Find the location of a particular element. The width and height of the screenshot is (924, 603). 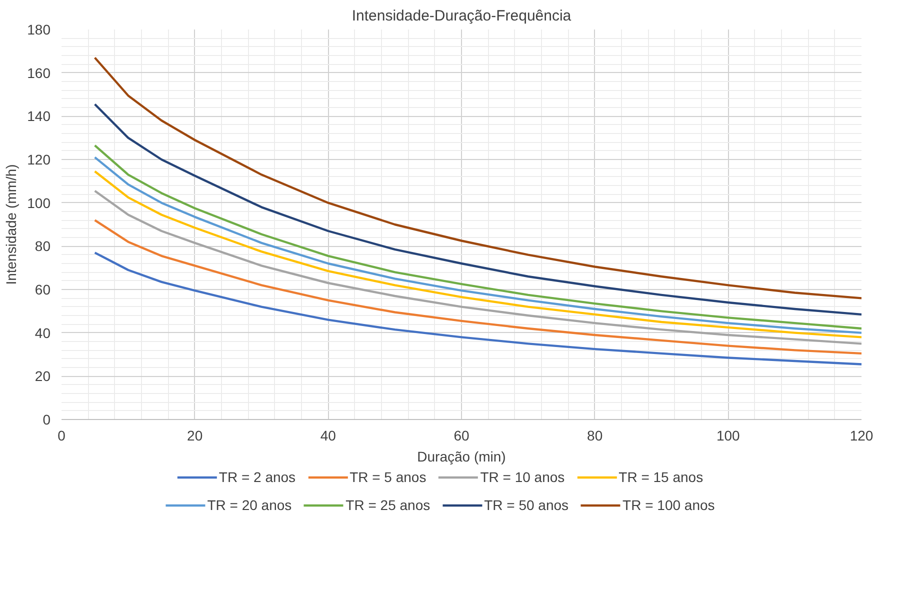

y-tick-label: 0 is located at coordinates (46, 420).